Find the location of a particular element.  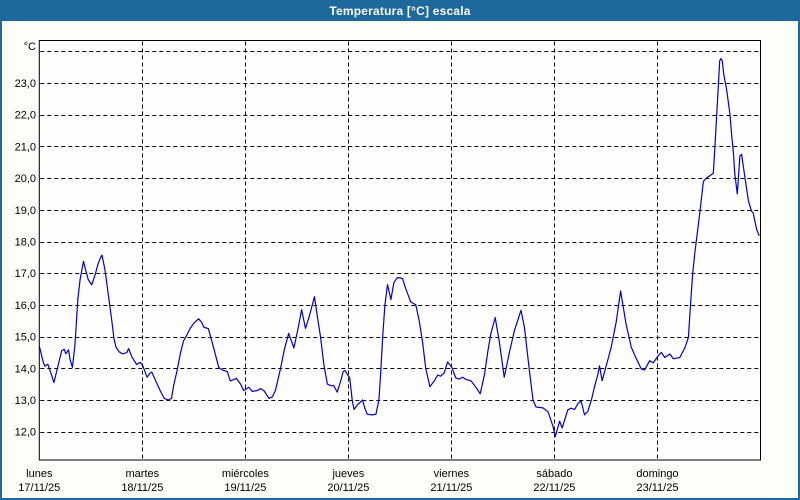

y-tick-label: 15,0 is located at coordinates (25, 338).